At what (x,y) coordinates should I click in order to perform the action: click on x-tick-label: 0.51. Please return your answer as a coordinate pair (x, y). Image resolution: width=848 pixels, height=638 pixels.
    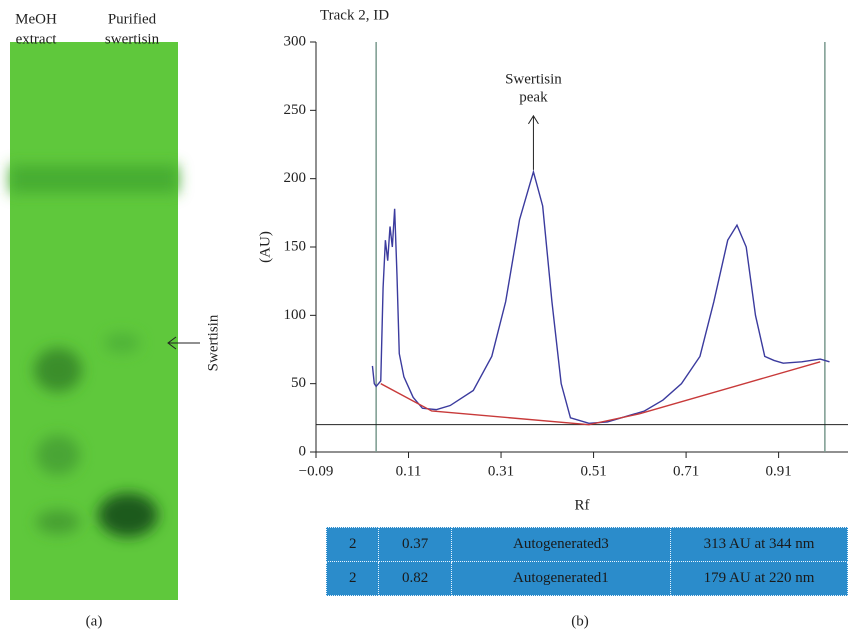
    Looking at the image, I should click on (593, 471).